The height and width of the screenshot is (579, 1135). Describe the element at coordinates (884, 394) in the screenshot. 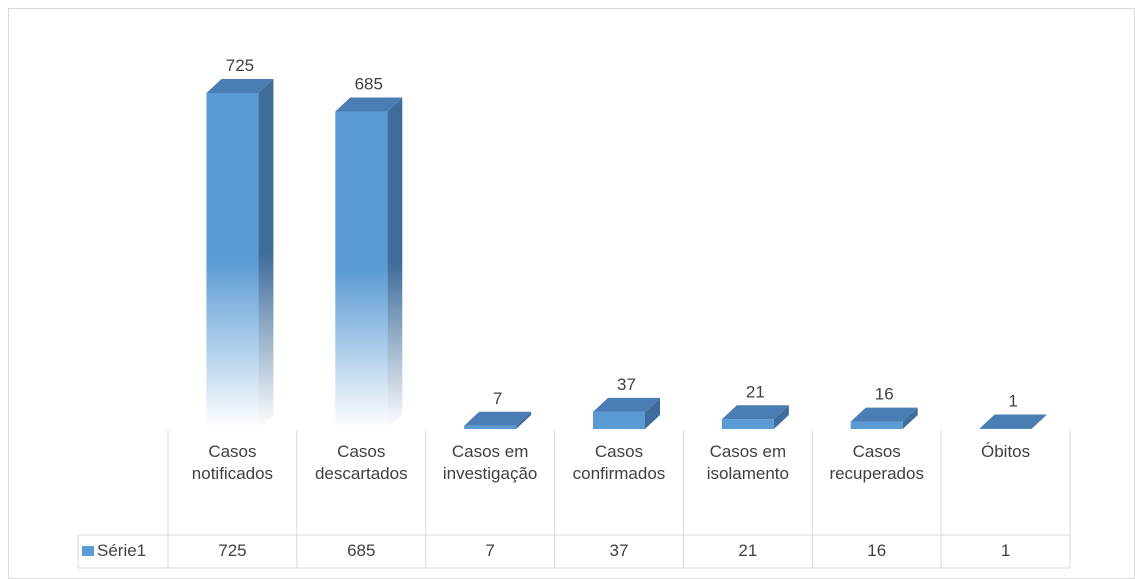

I see `data-label: 16` at that location.